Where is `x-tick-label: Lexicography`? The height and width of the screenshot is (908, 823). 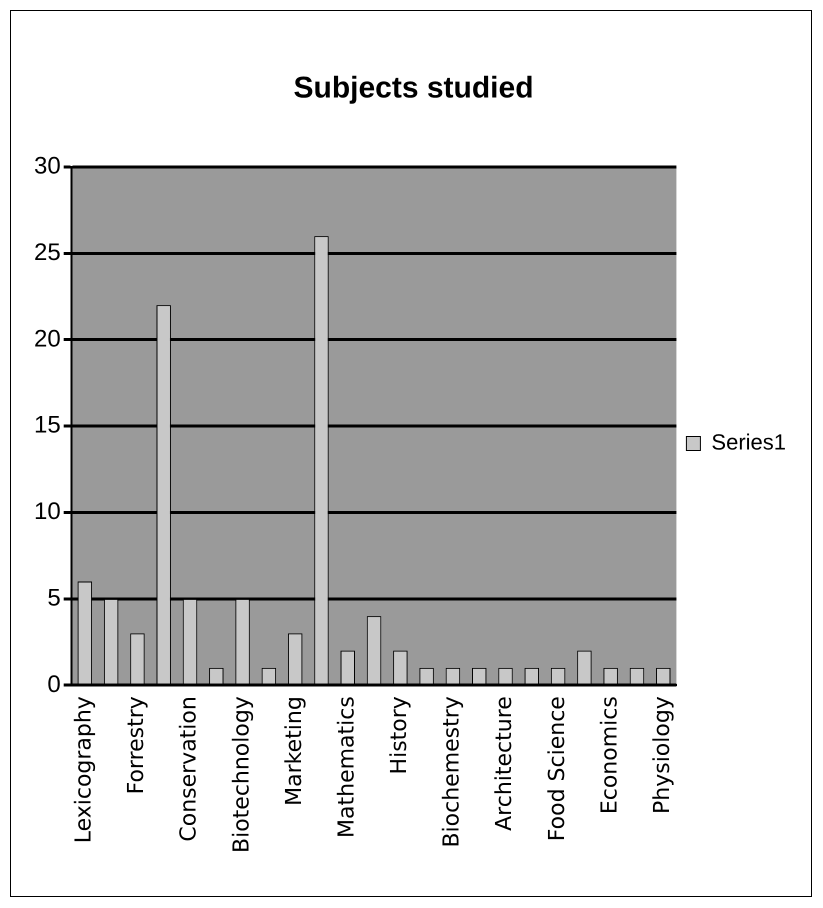
x-tick-label: Lexicography is located at coordinates (84, 770).